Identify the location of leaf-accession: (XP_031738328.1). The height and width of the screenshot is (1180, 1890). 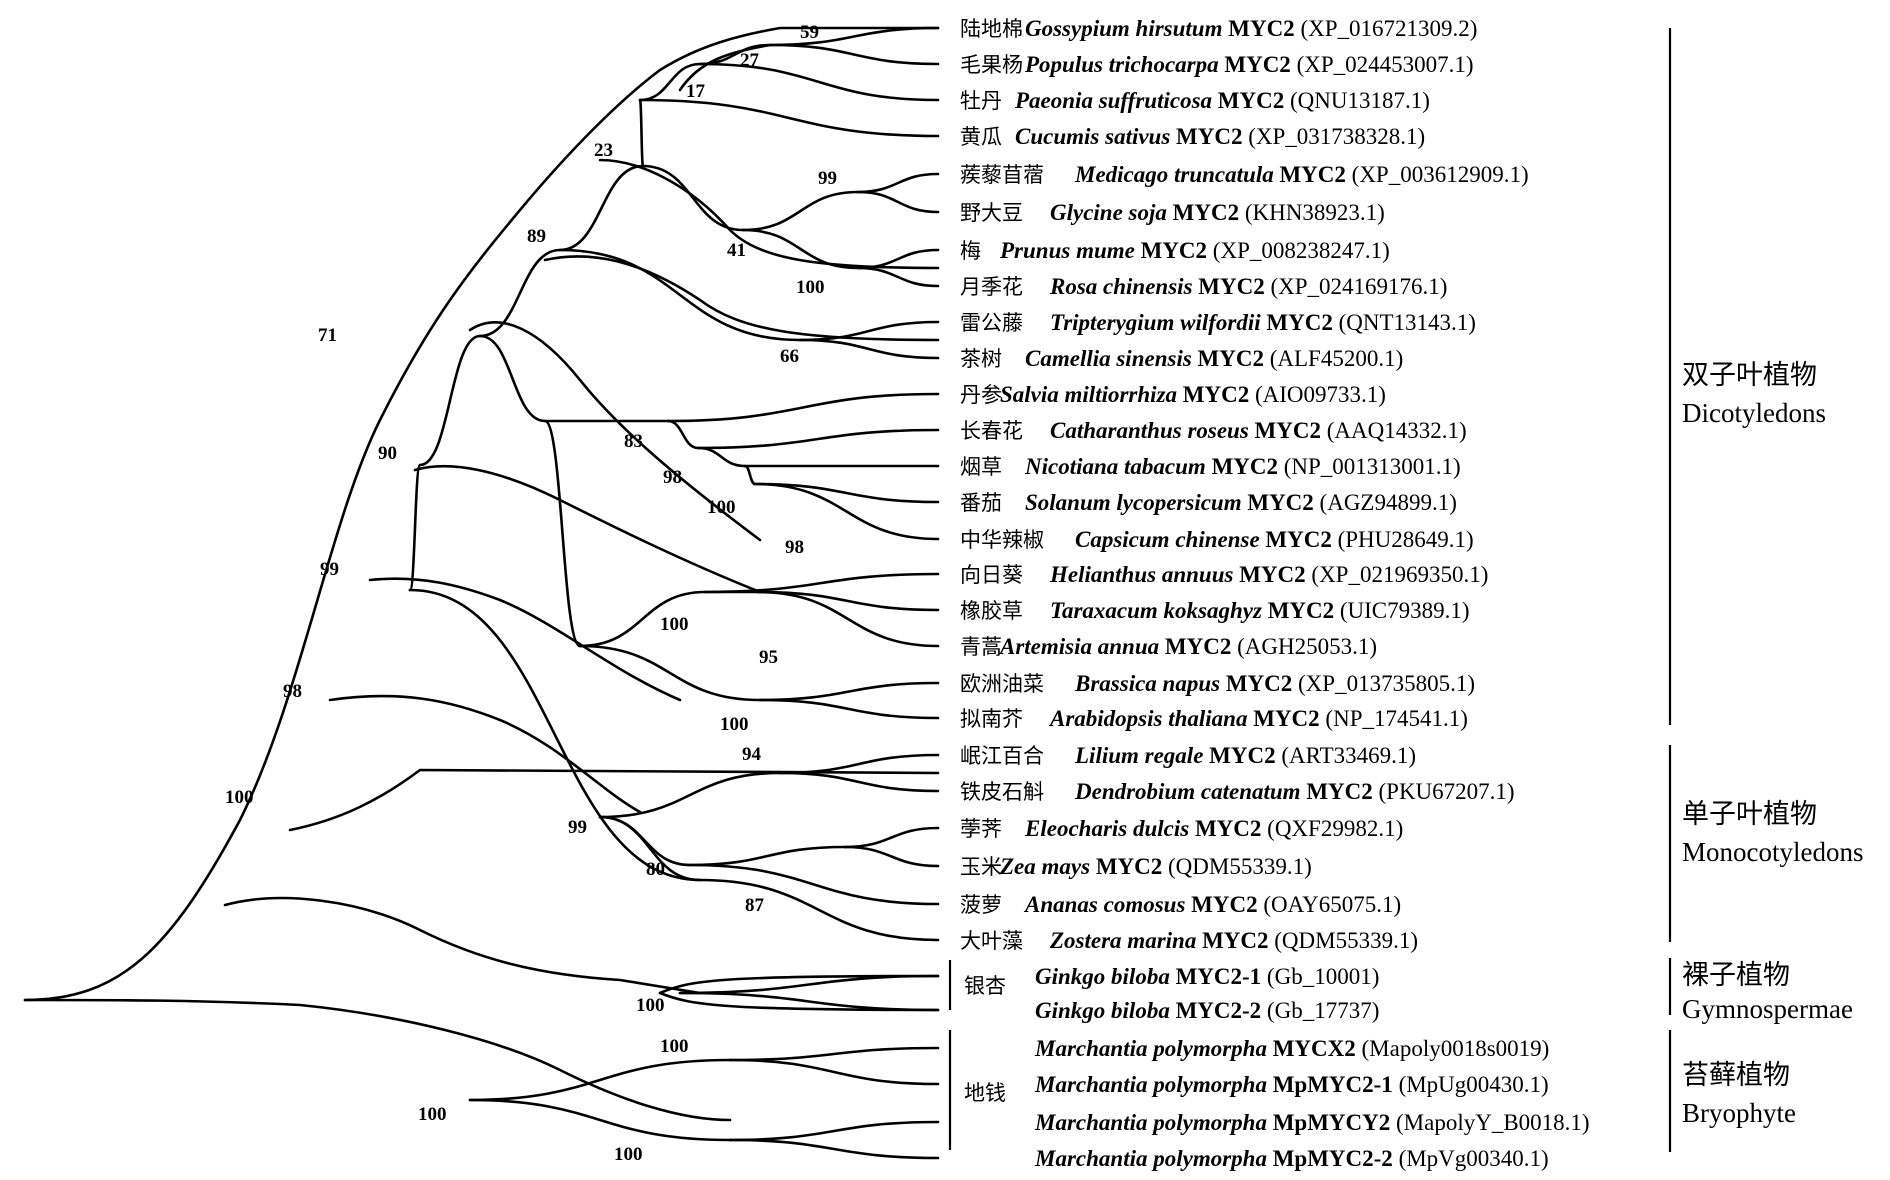
(1336, 136).